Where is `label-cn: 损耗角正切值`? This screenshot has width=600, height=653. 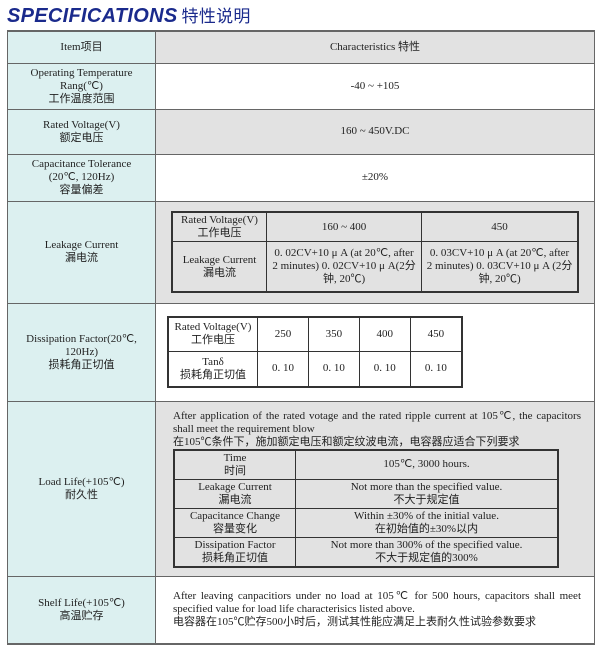
label-cn: 损耗角正切值 is located at coordinates (81, 364).